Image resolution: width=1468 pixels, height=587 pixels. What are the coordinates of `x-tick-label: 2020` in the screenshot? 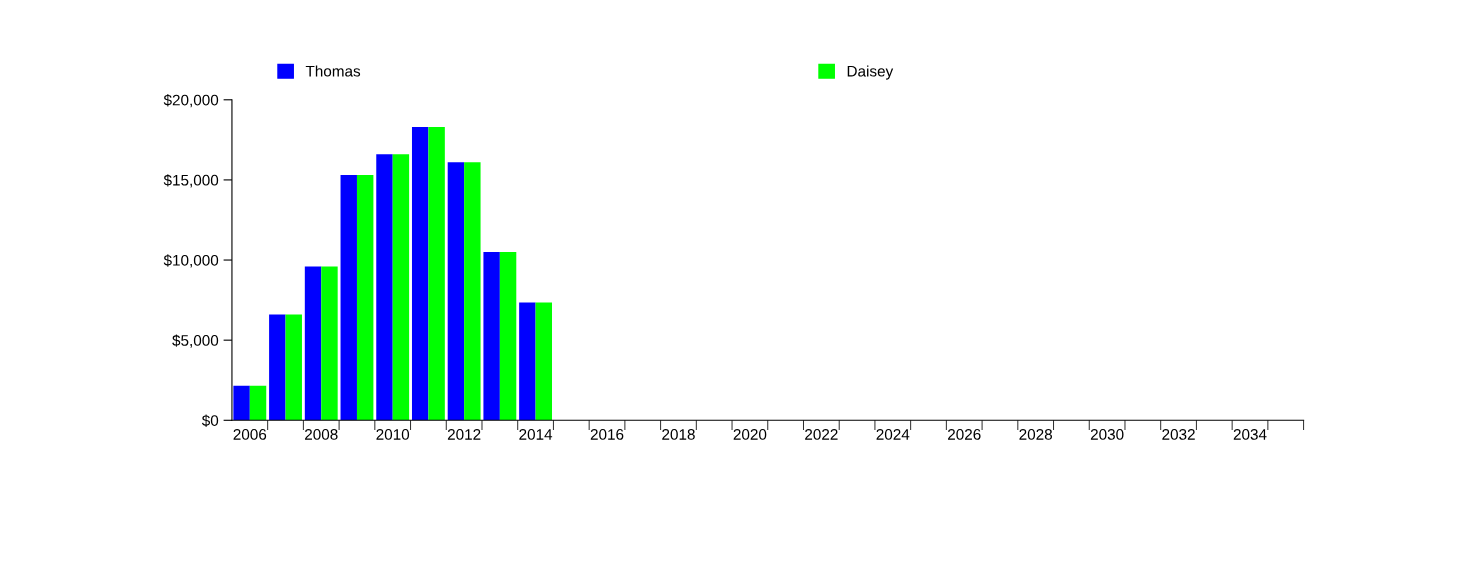 It's located at (750, 434).